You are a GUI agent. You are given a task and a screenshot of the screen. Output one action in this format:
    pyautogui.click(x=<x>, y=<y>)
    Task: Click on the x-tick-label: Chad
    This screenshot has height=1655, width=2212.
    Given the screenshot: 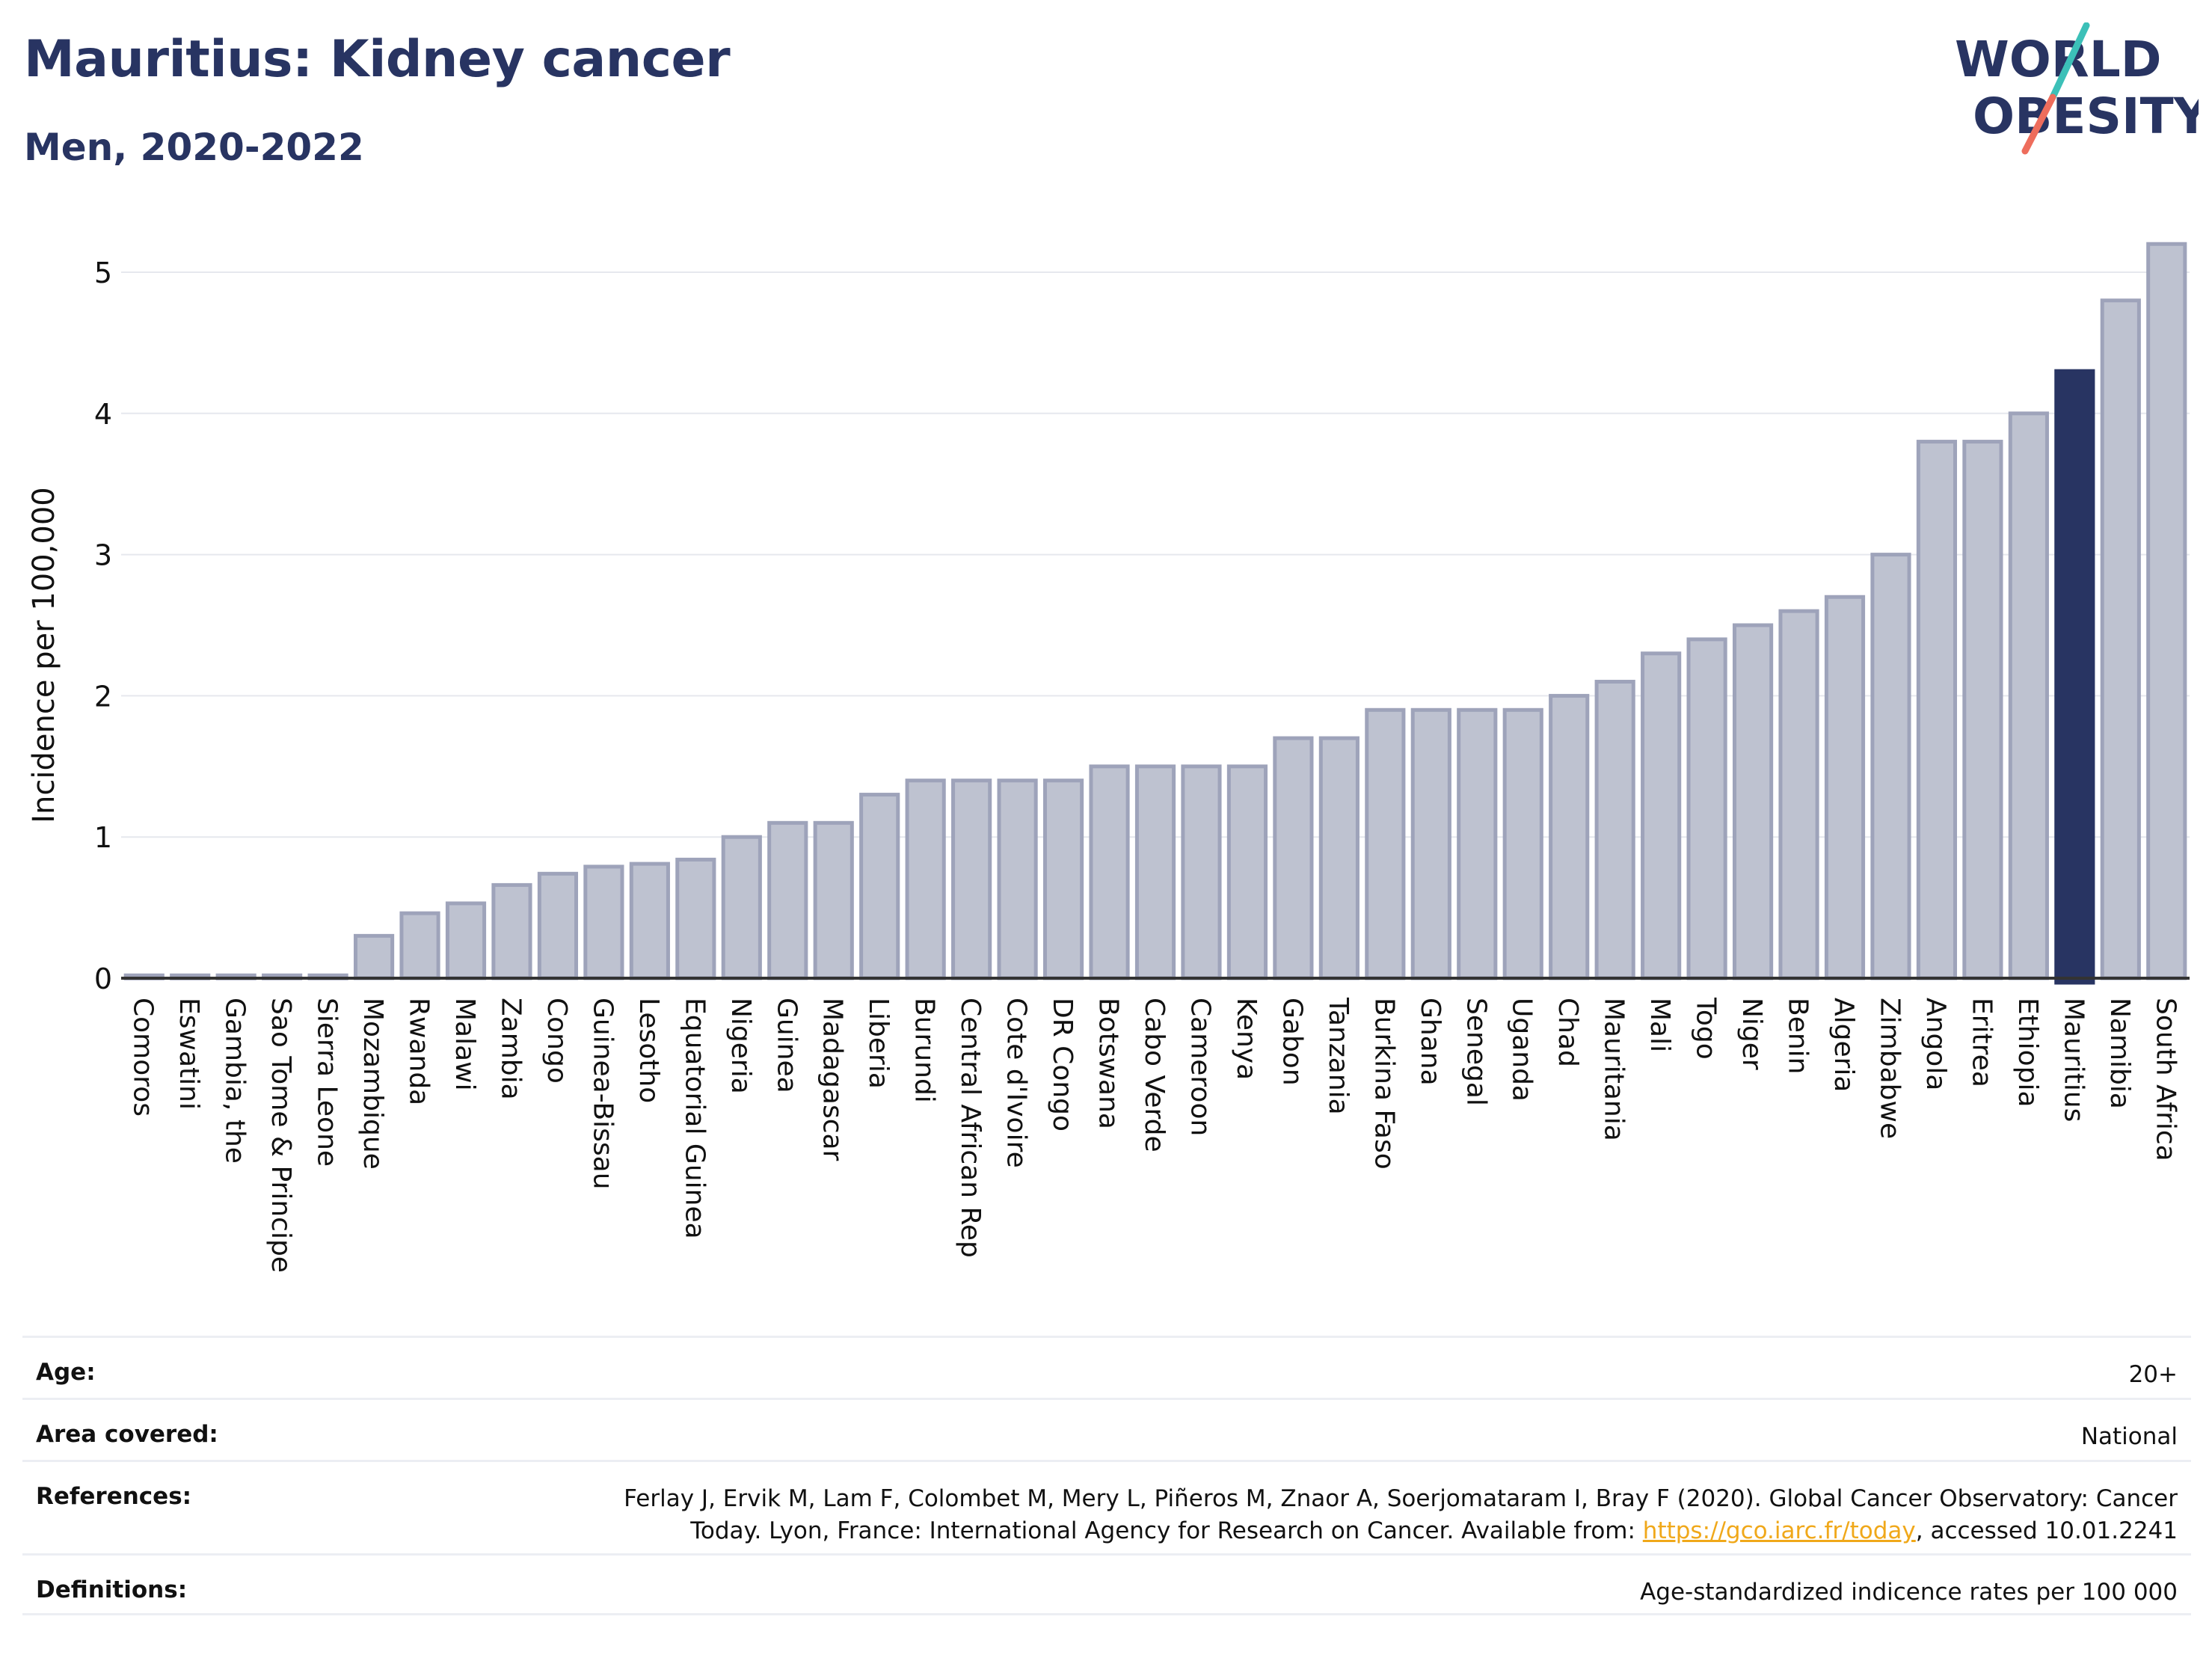 What is the action you would take?
    pyautogui.click(x=1567, y=1032)
    